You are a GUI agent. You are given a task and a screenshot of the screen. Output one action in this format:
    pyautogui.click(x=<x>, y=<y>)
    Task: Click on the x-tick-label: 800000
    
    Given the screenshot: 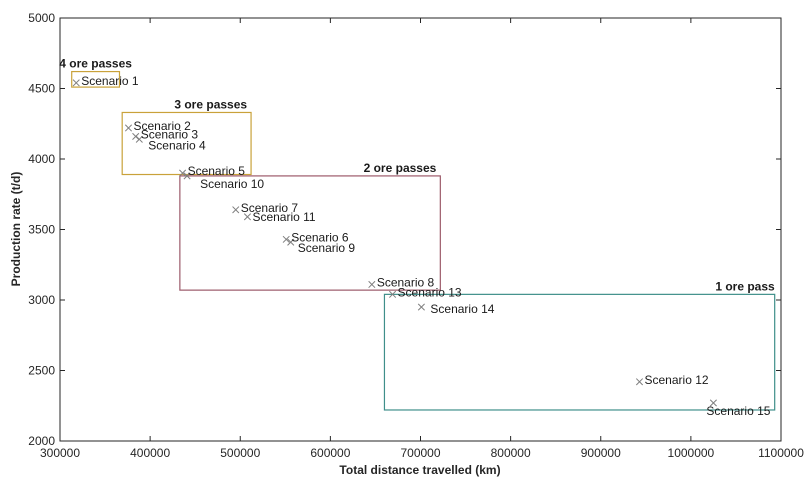 What is the action you would take?
    pyautogui.click(x=511, y=453)
    